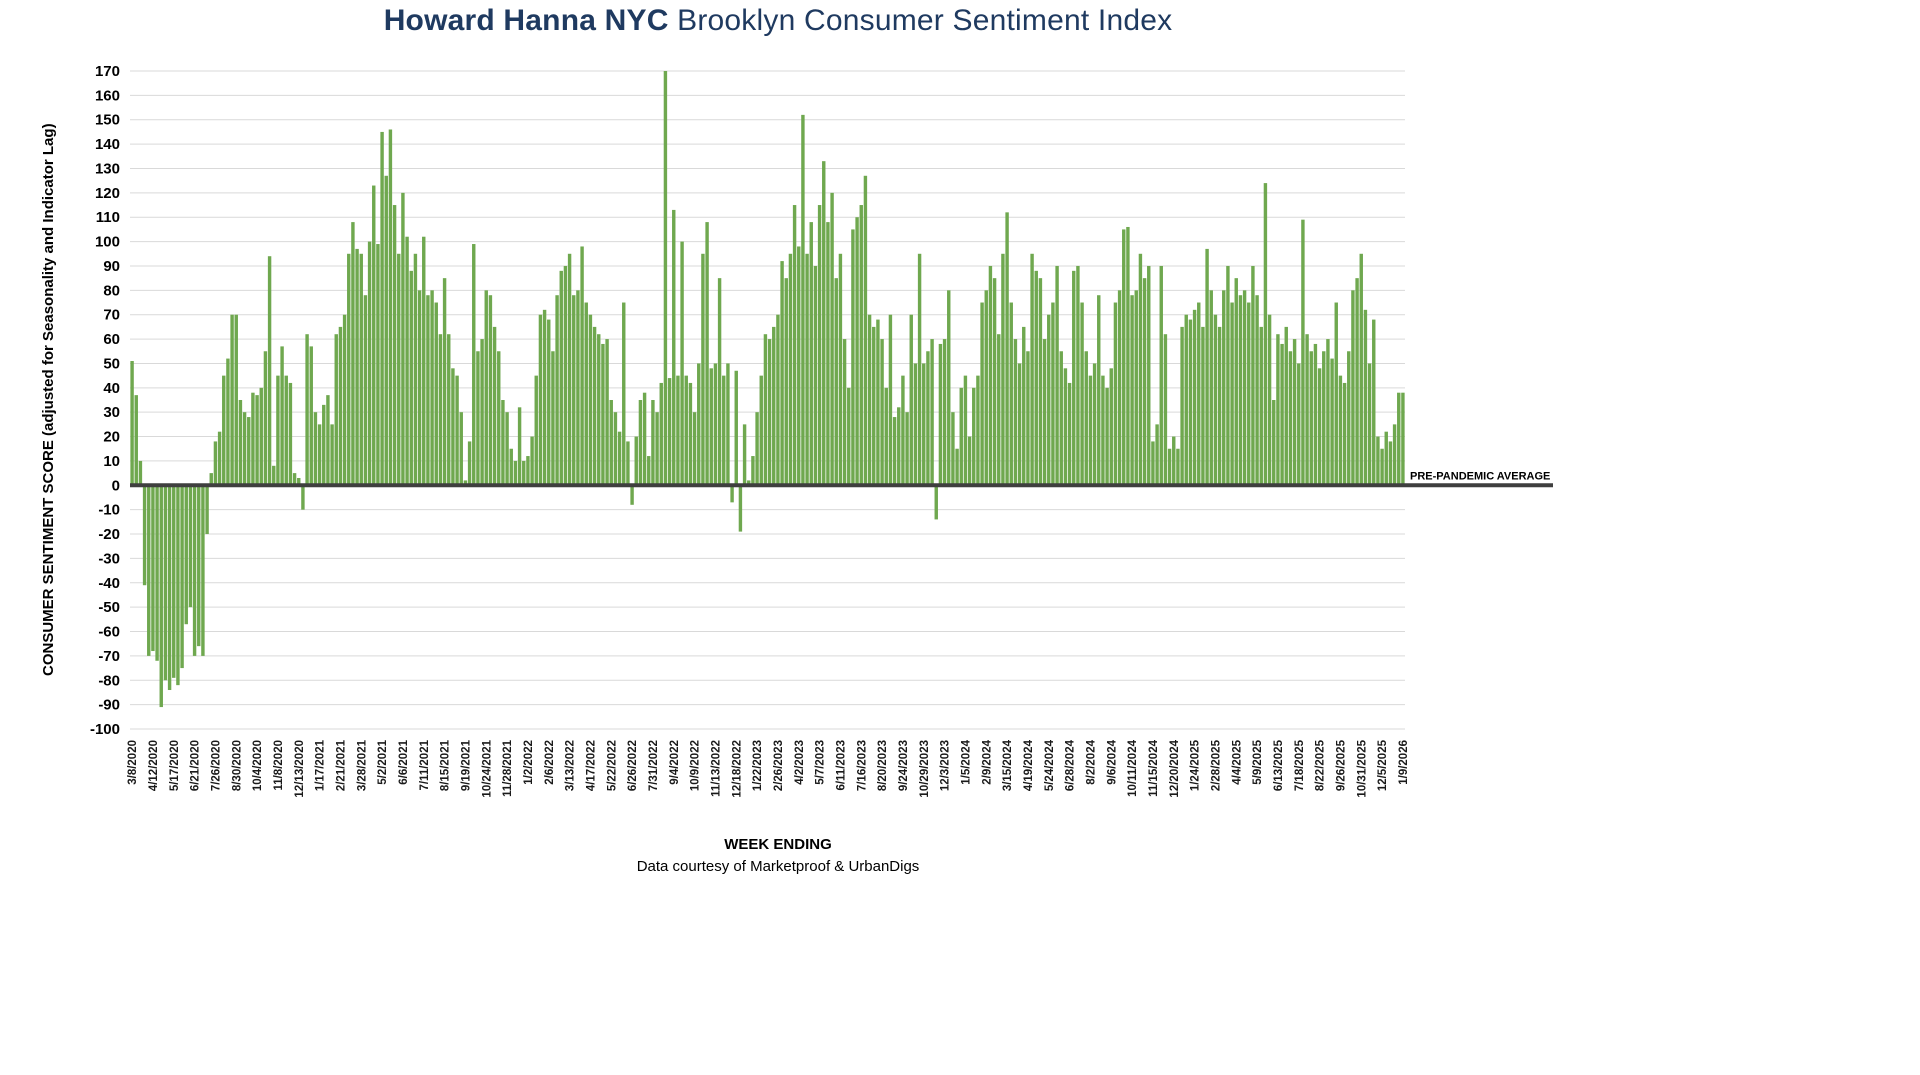 The height and width of the screenshot is (1075, 1920). I want to click on x-tick-label: 9/4/2022, so click(675, 762).